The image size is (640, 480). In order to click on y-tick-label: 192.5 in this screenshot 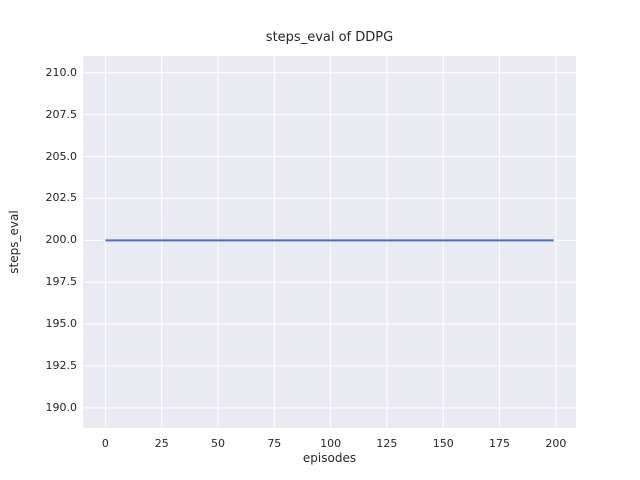, I will do `click(61, 365)`.